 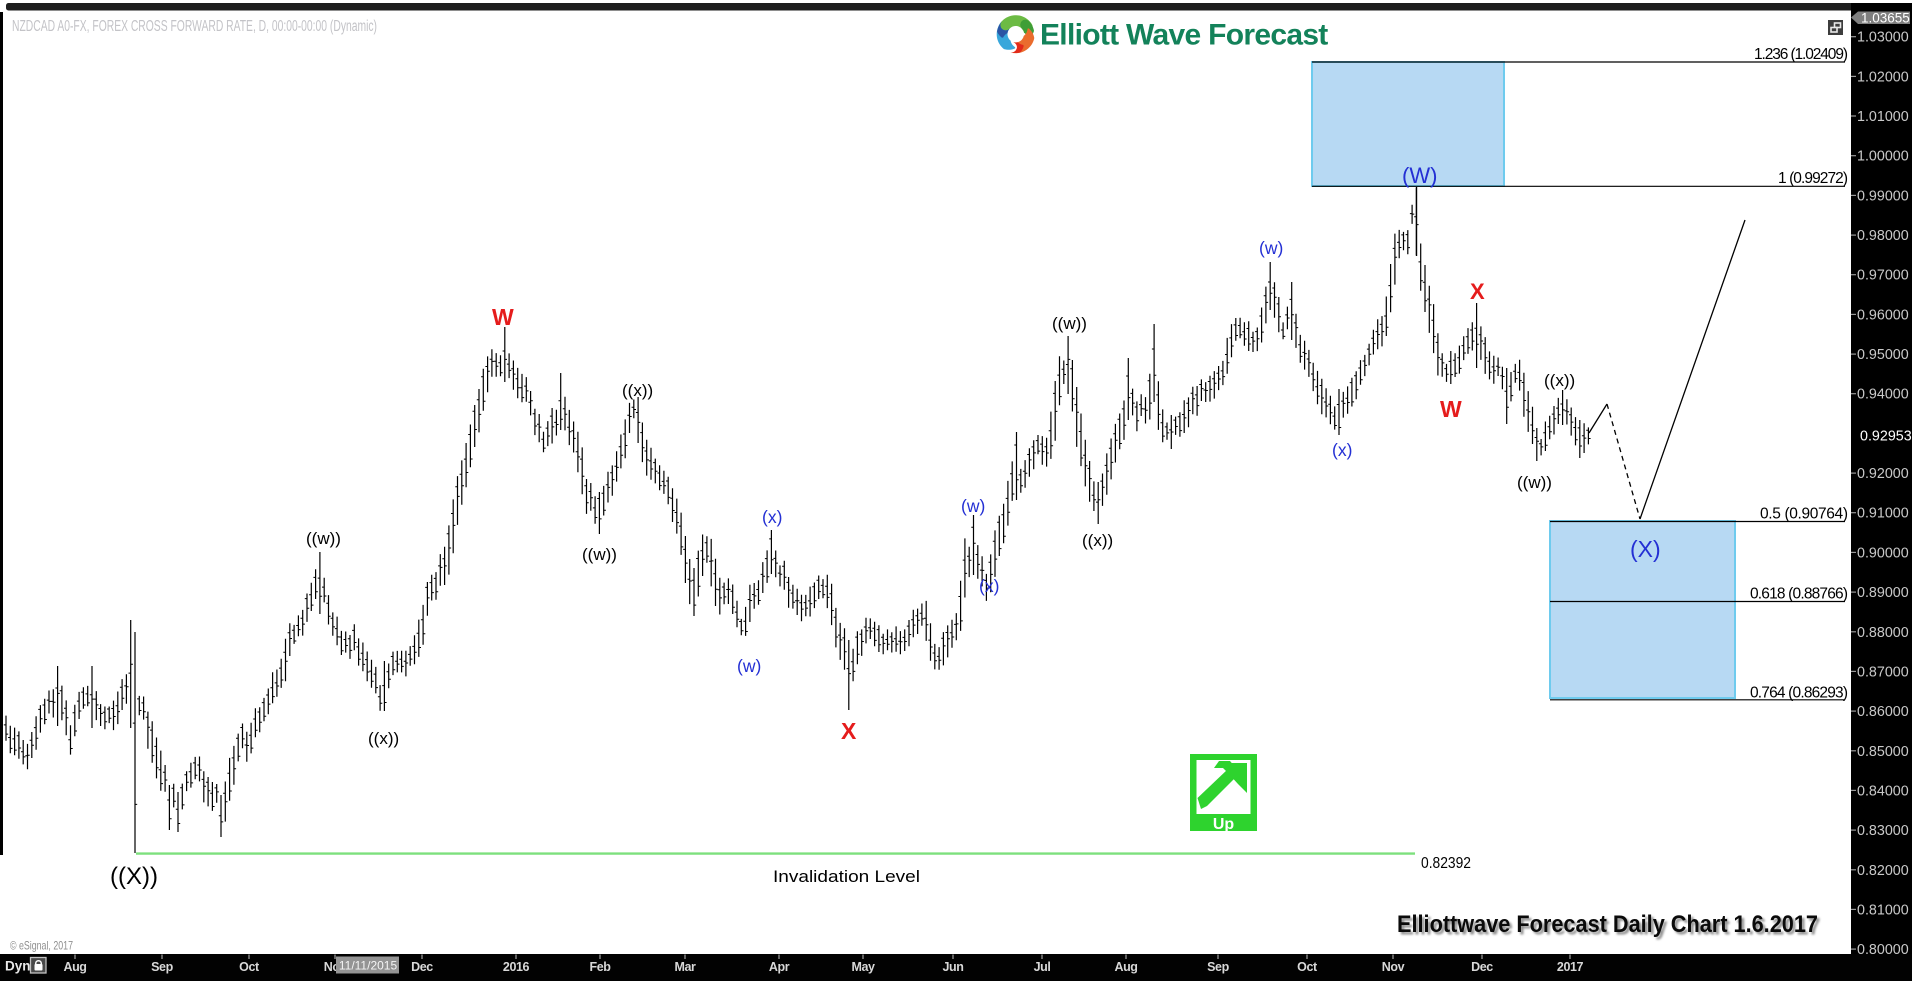 I want to click on svg-text: 2017, so click(x=1570, y=967).